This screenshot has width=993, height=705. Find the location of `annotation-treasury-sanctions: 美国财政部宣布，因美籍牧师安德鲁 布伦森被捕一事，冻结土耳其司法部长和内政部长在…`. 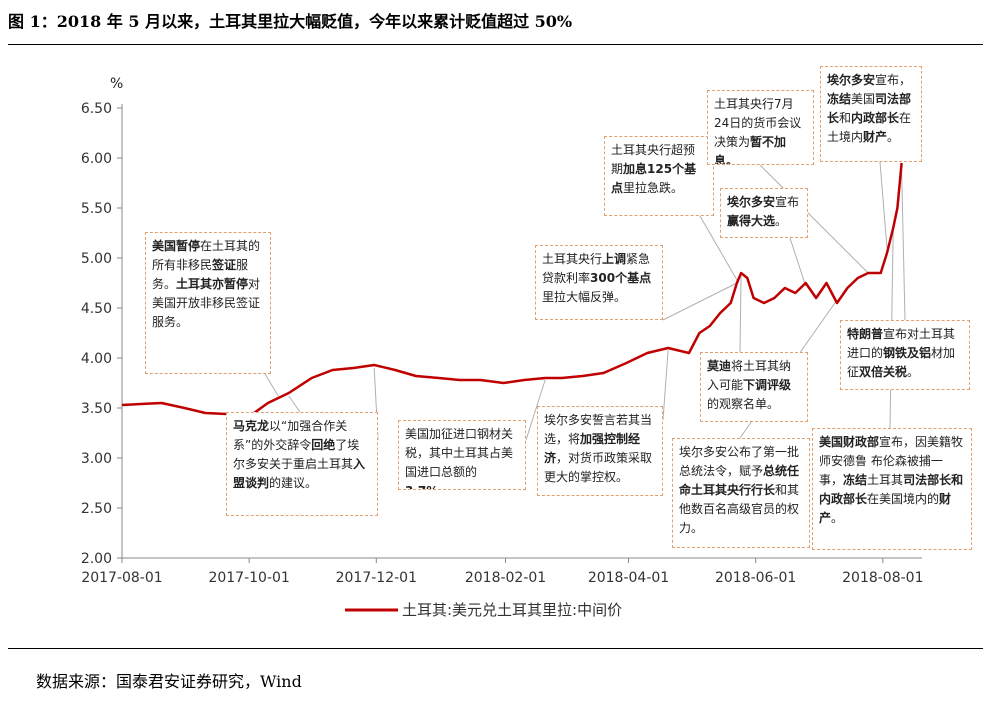

annotation-treasury-sanctions: 美国财政部宣布，因美籍牧师安德鲁 布伦森被捕一事，冻结土耳其司法部长和内政部长在… is located at coordinates (892, 489).